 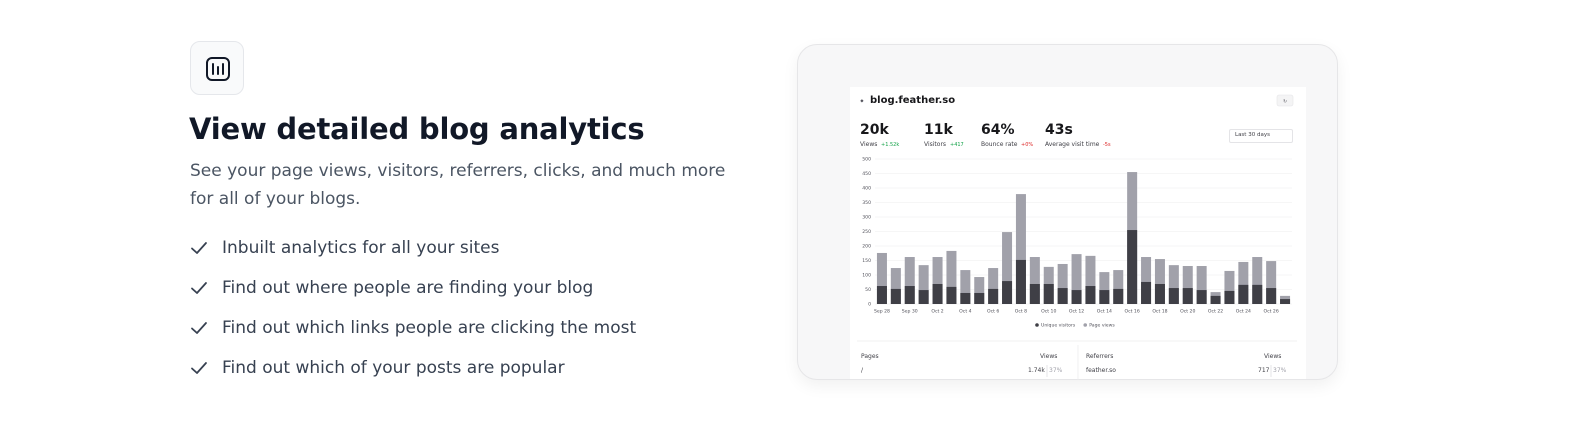 What do you see at coordinates (868, 290) in the screenshot?
I see `y-tick-label: 50` at bounding box center [868, 290].